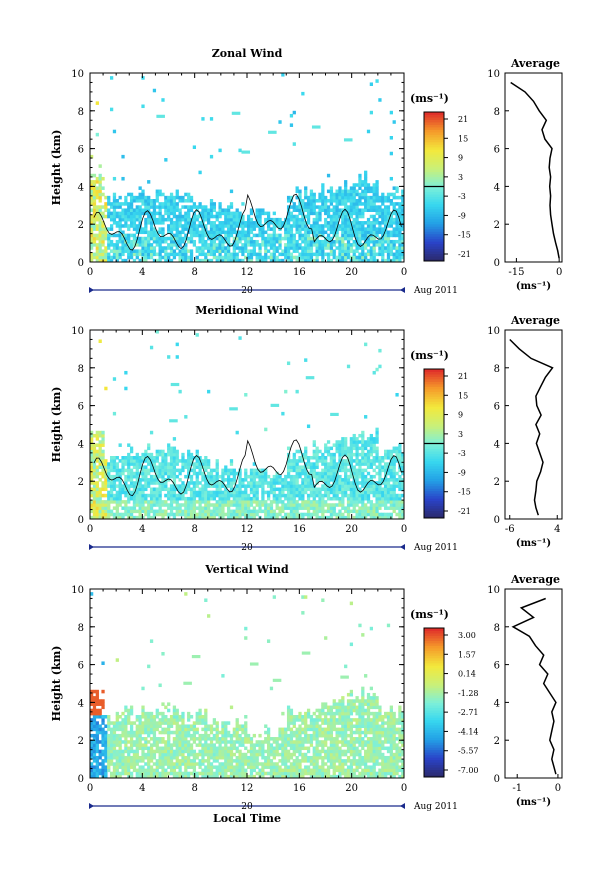  I want to click on heatmap-cells, so click(247, 685).